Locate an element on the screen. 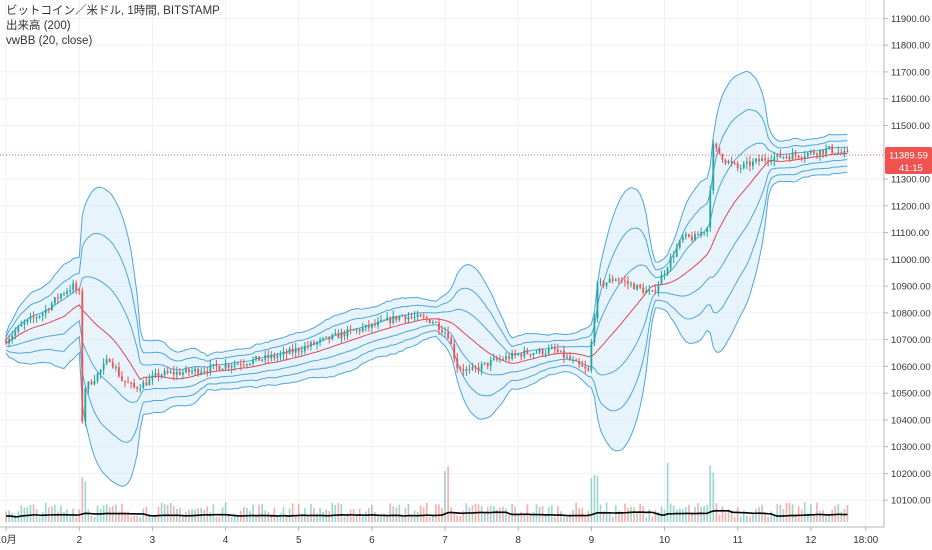 This screenshot has height=550, width=932. vwbb-indicator-label: vwBB (20, close) is located at coordinates (49, 41).